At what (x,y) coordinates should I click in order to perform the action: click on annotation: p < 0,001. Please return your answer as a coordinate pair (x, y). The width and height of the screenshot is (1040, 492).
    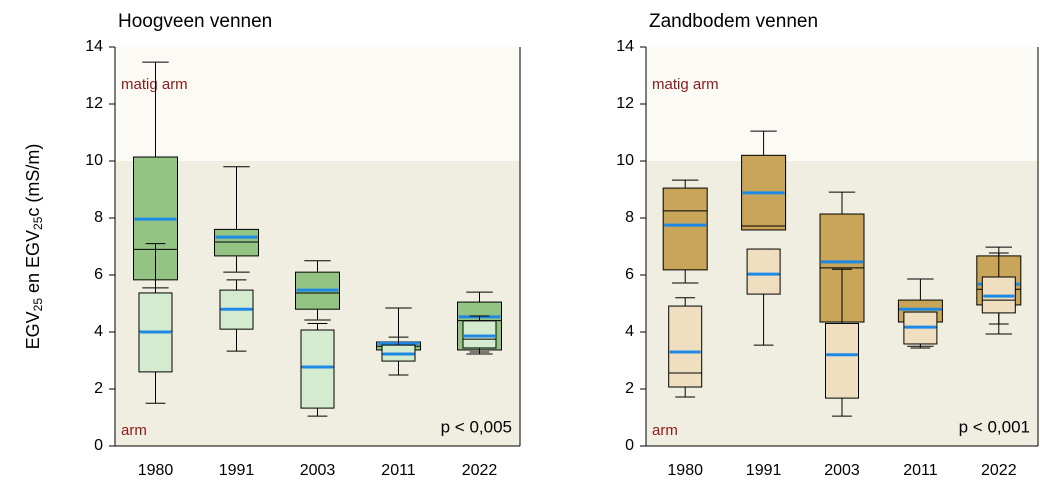
    Looking at the image, I should click on (994, 426).